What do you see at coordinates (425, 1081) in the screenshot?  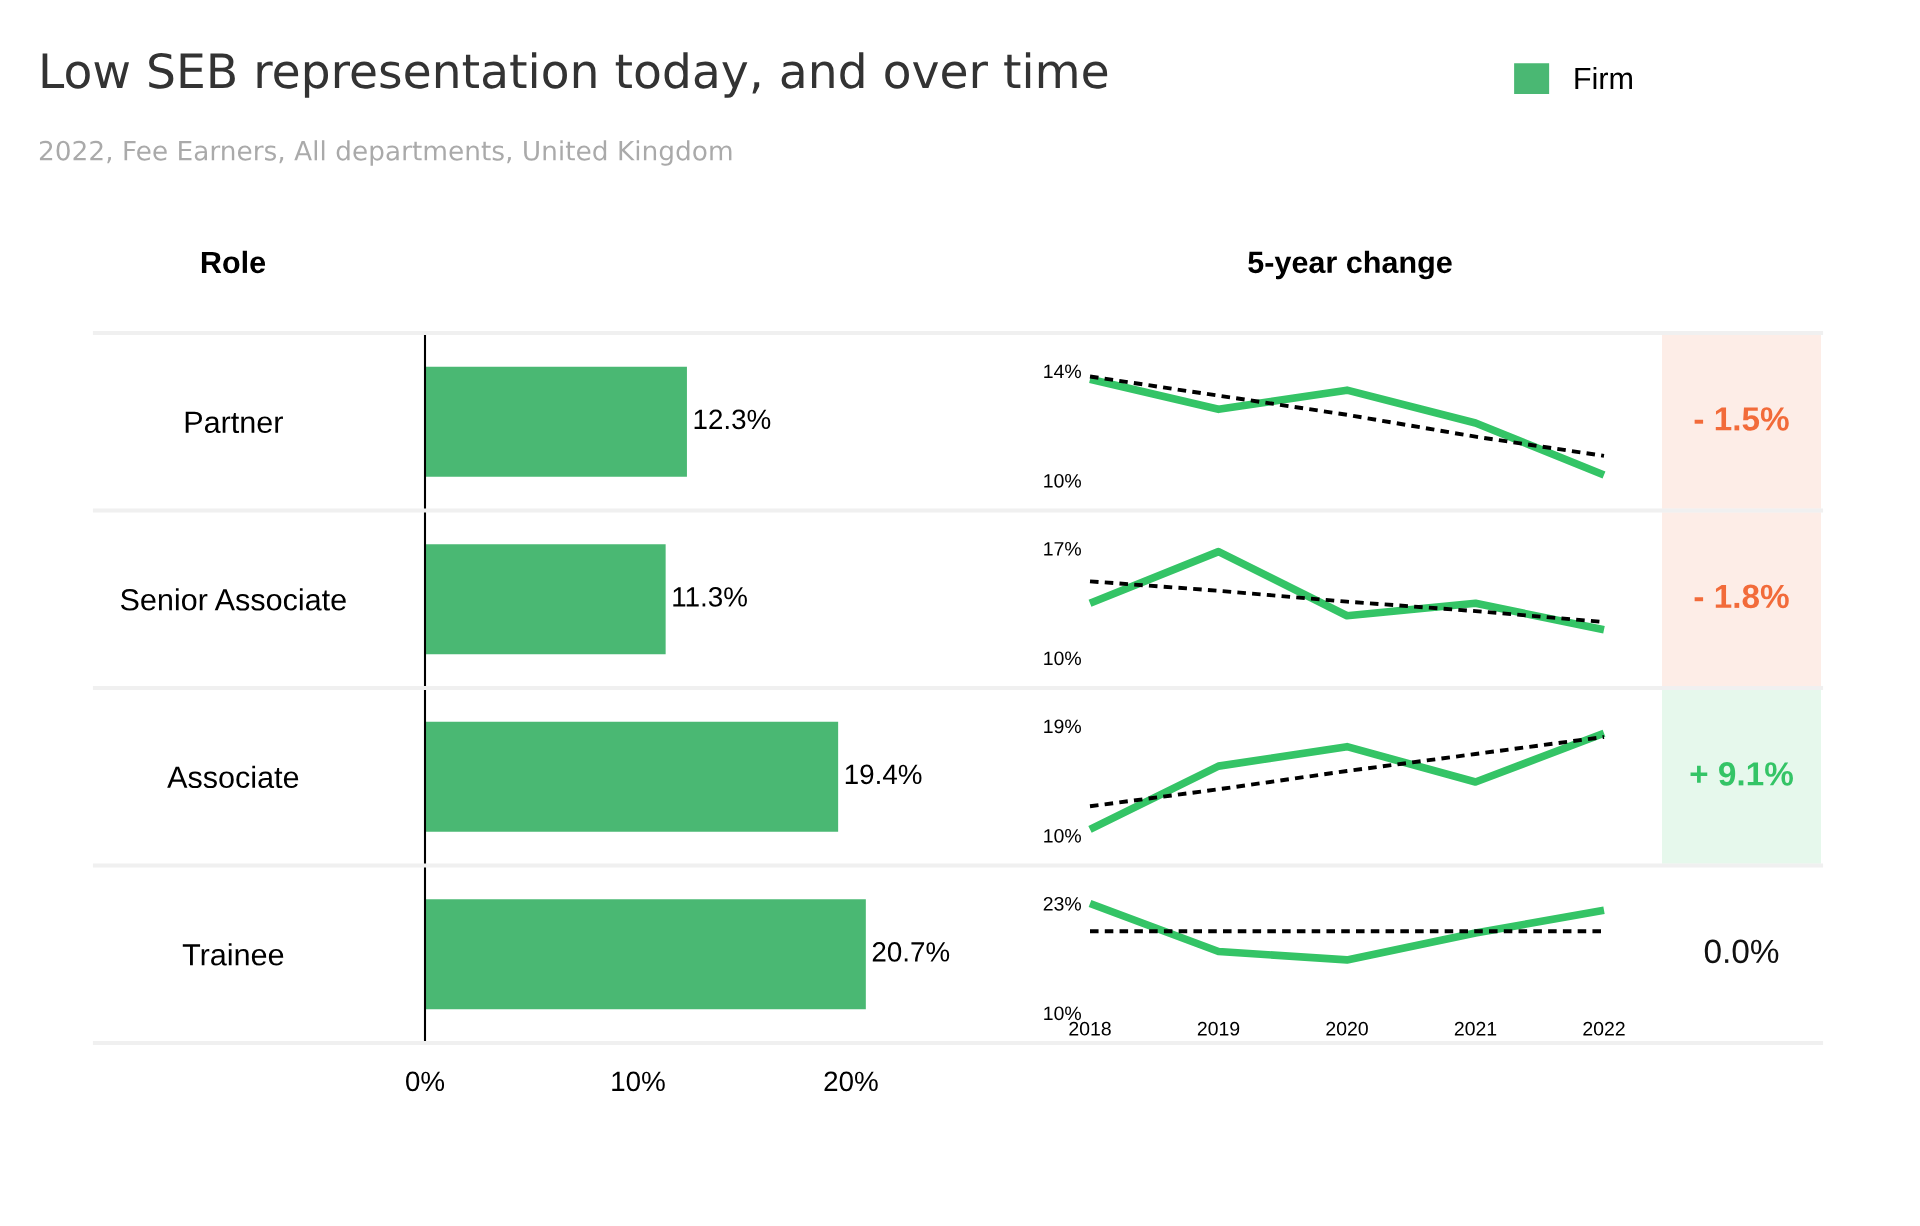 I see `x-tick-label: 0%` at bounding box center [425, 1081].